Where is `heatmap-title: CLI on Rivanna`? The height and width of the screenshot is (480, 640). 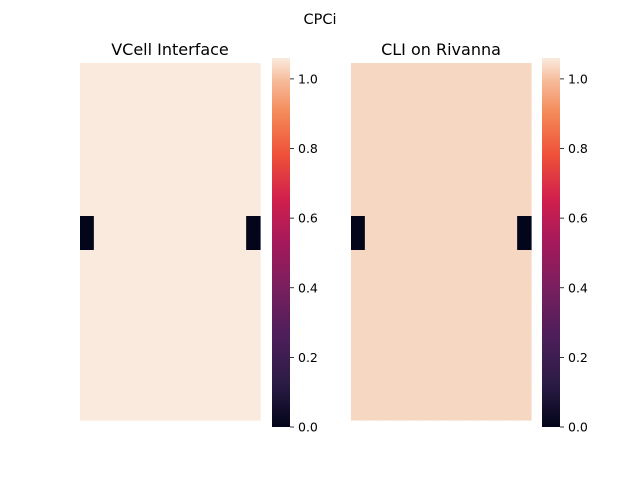 heatmap-title: CLI on Rivanna is located at coordinates (441, 49).